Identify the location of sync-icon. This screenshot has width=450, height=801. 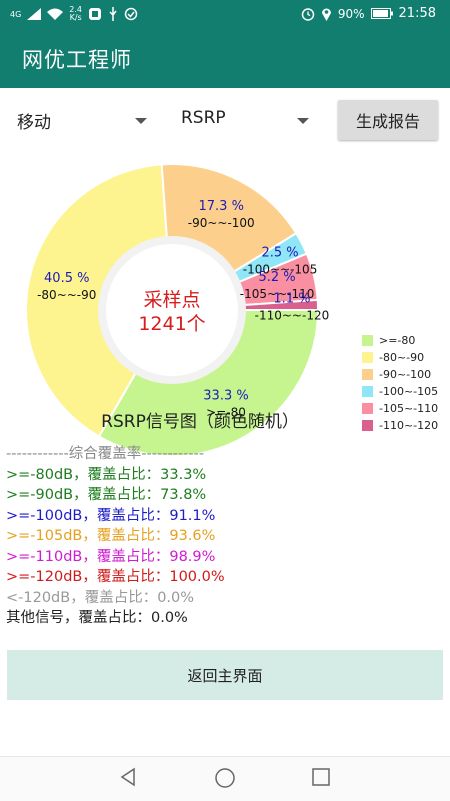
(131, 14).